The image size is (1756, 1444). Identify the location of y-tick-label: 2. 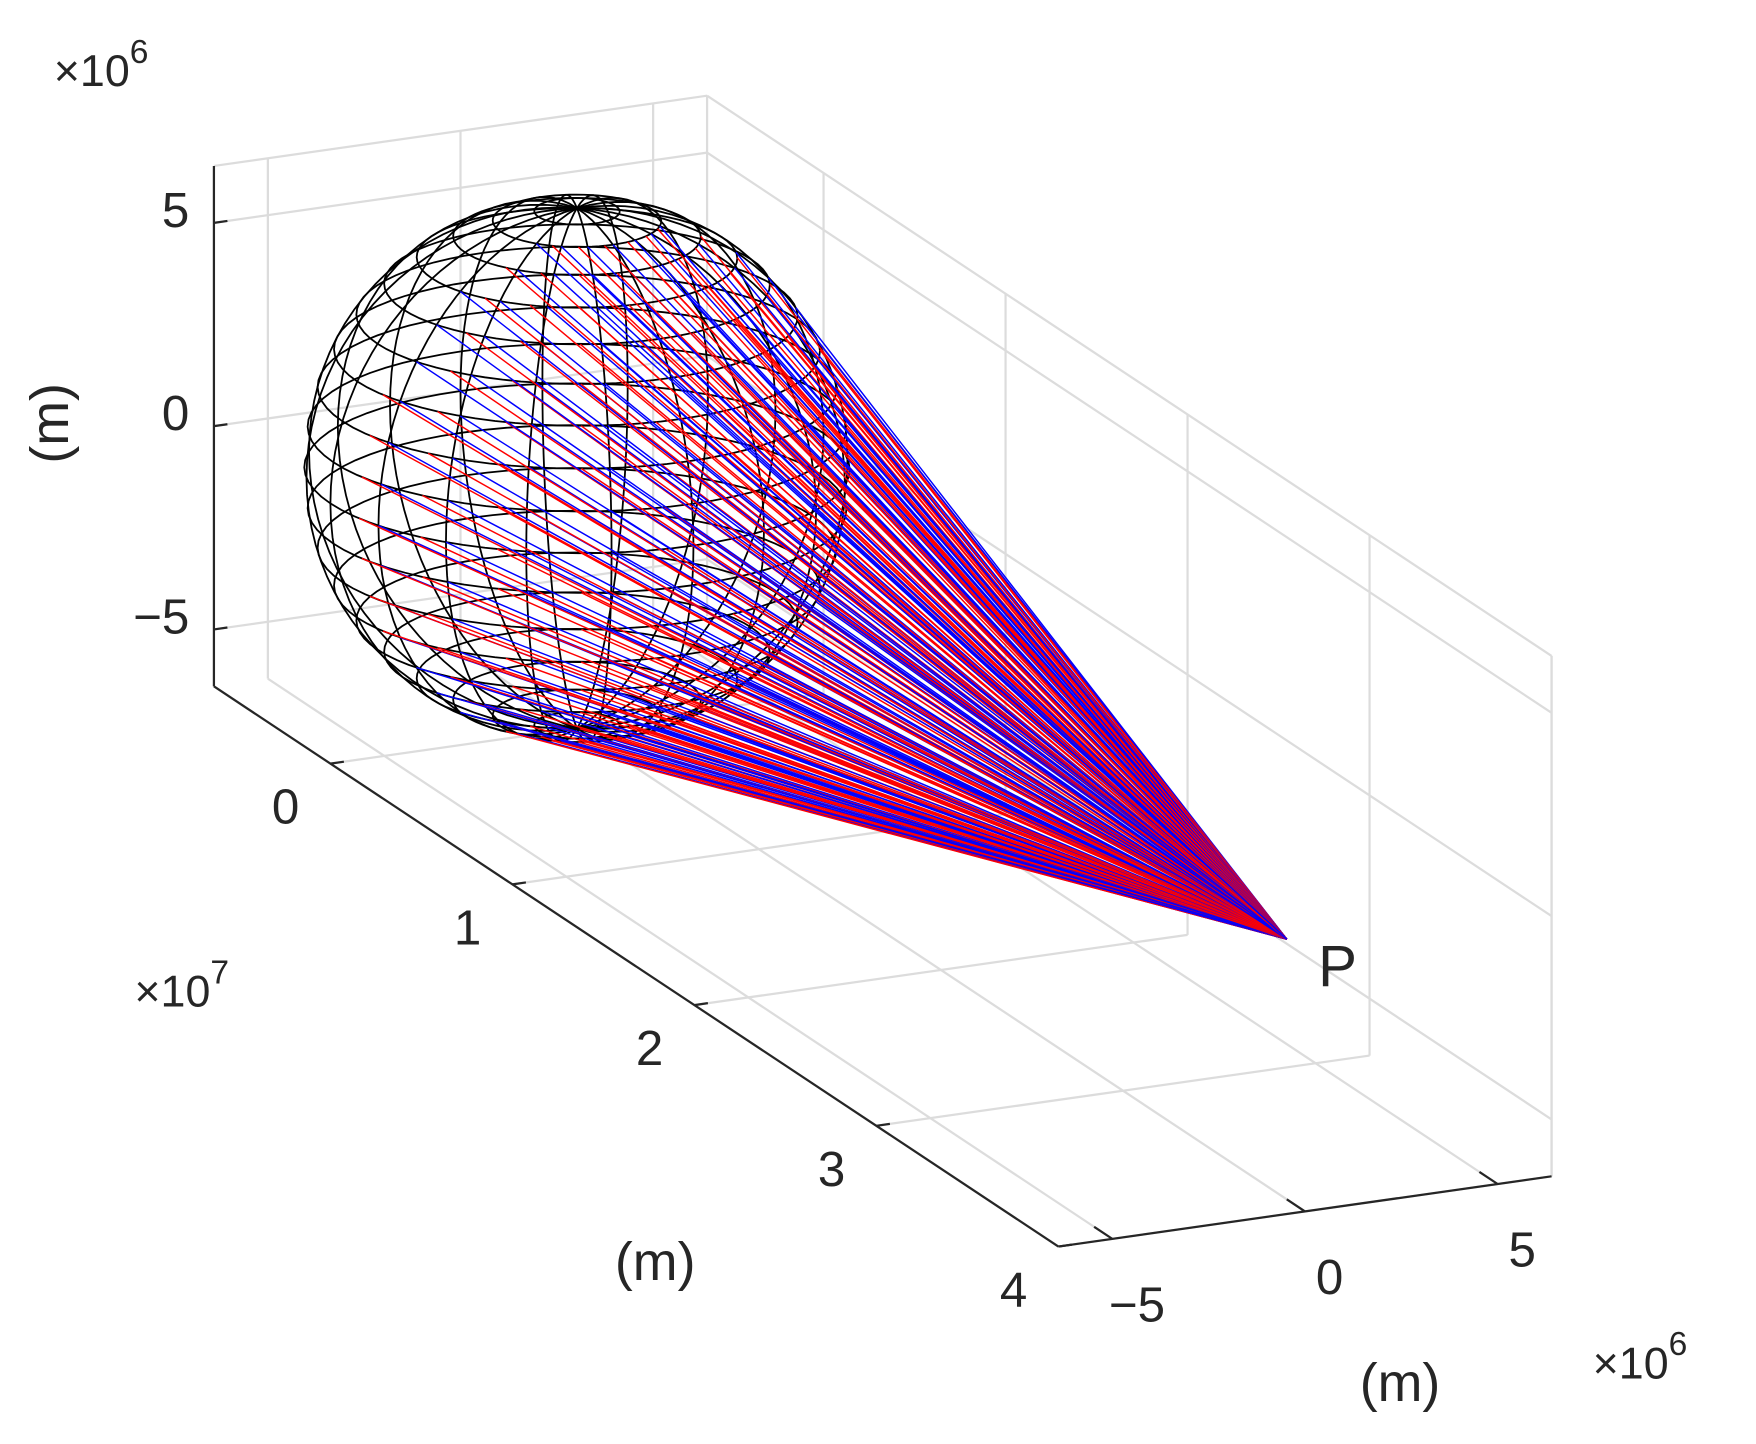
(649, 1048).